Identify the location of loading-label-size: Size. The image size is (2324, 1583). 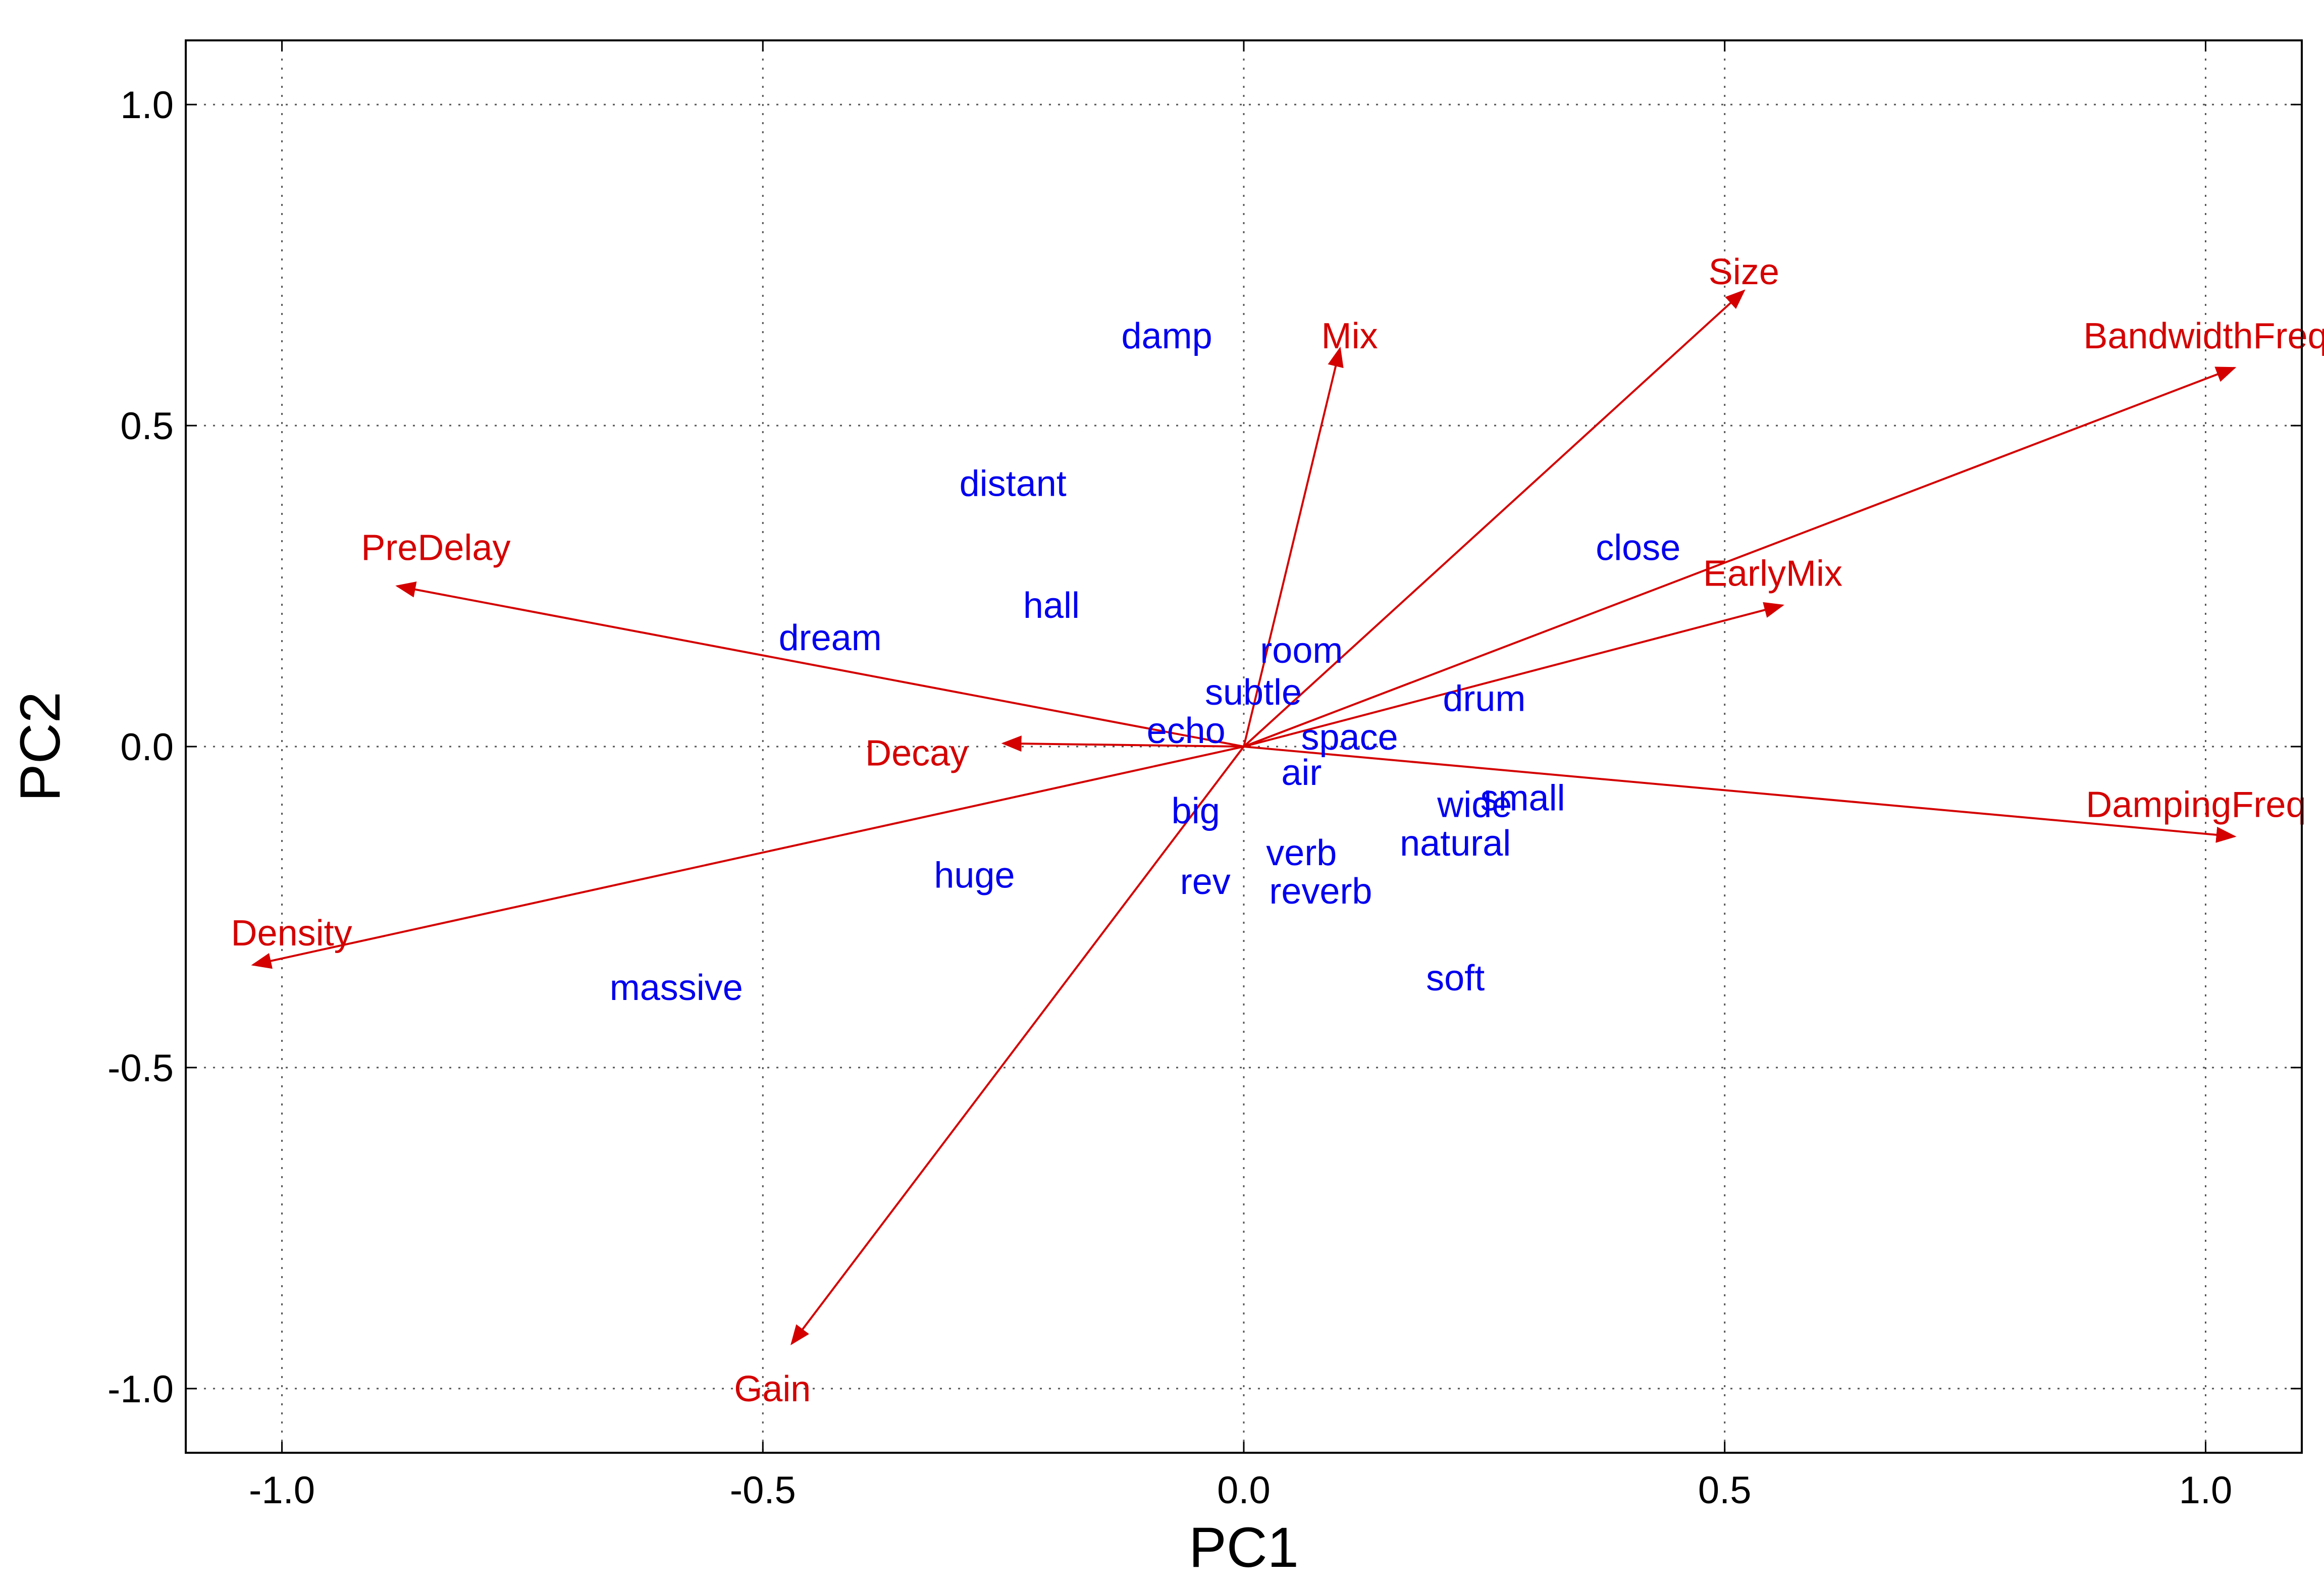
(1744, 272).